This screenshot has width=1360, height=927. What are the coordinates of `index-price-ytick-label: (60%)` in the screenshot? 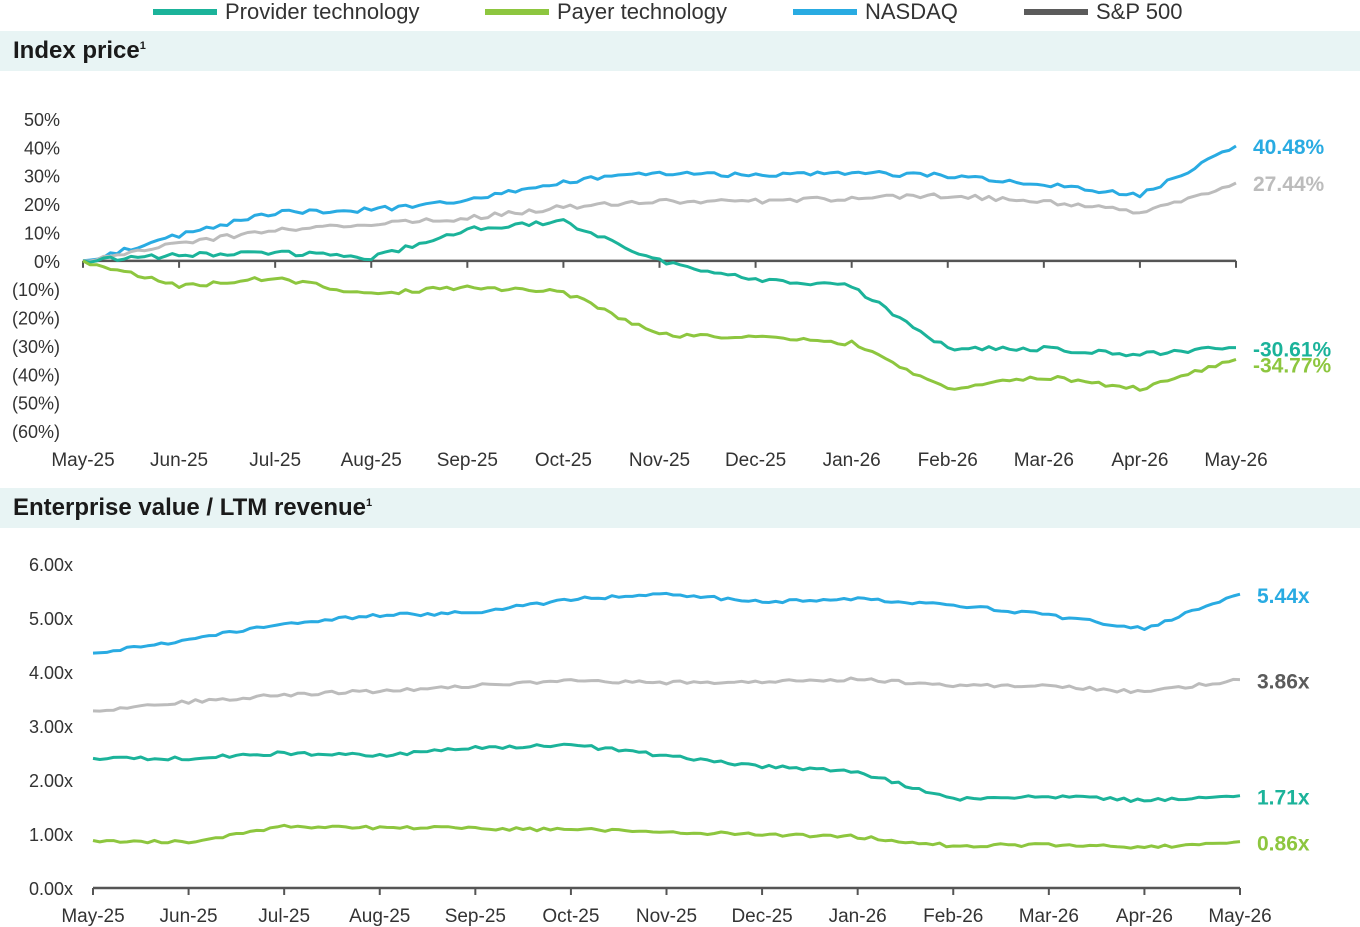 It's located at (36, 432).